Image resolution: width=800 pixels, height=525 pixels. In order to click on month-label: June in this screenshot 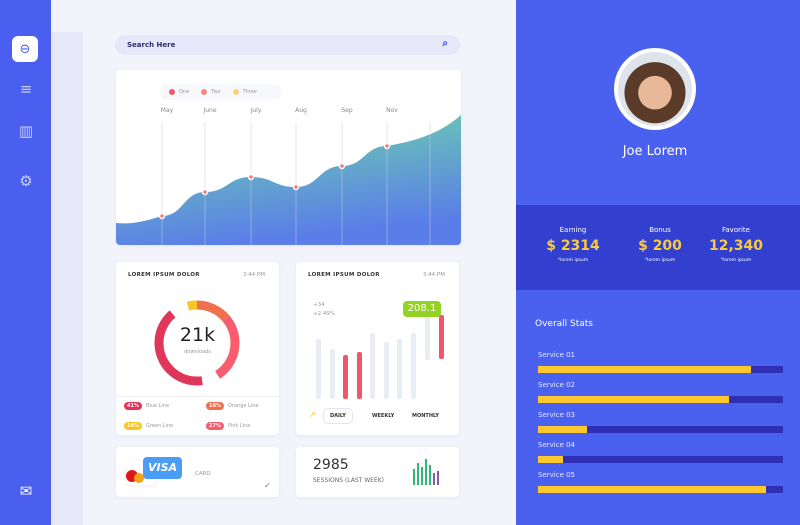, I will do `click(209, 110)`.